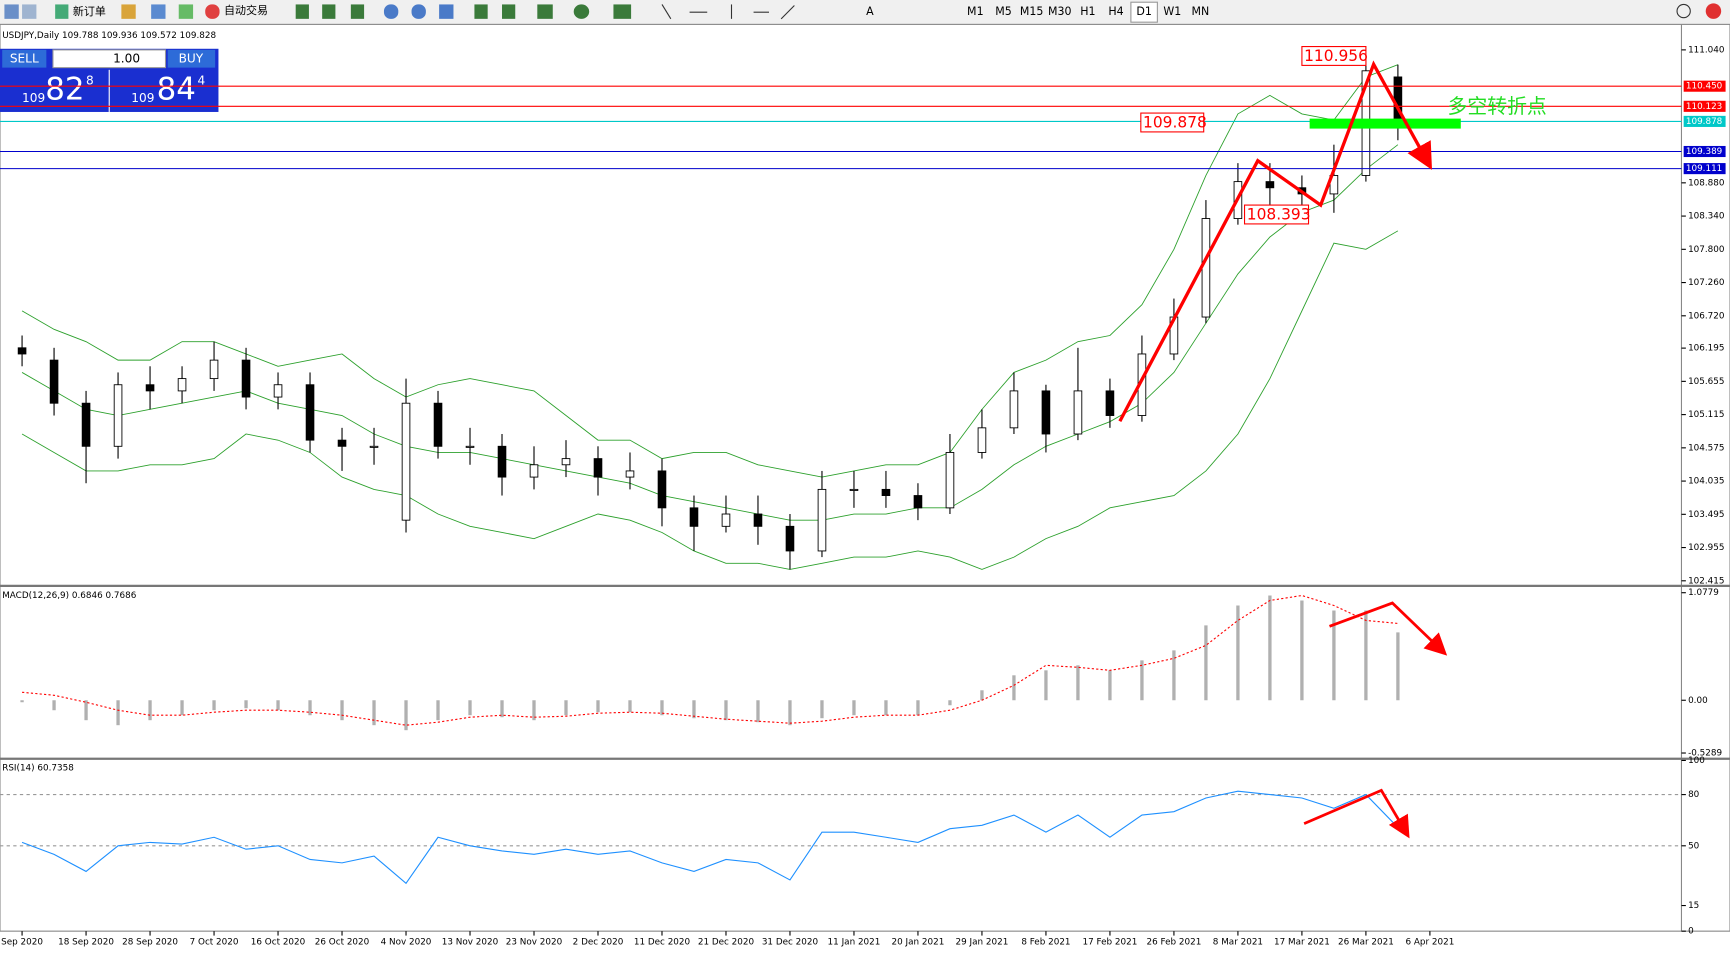 The image size is (1730, 954). Describe the element at coordinates (1683, 11) in the screenshot. I see `search` at that location.